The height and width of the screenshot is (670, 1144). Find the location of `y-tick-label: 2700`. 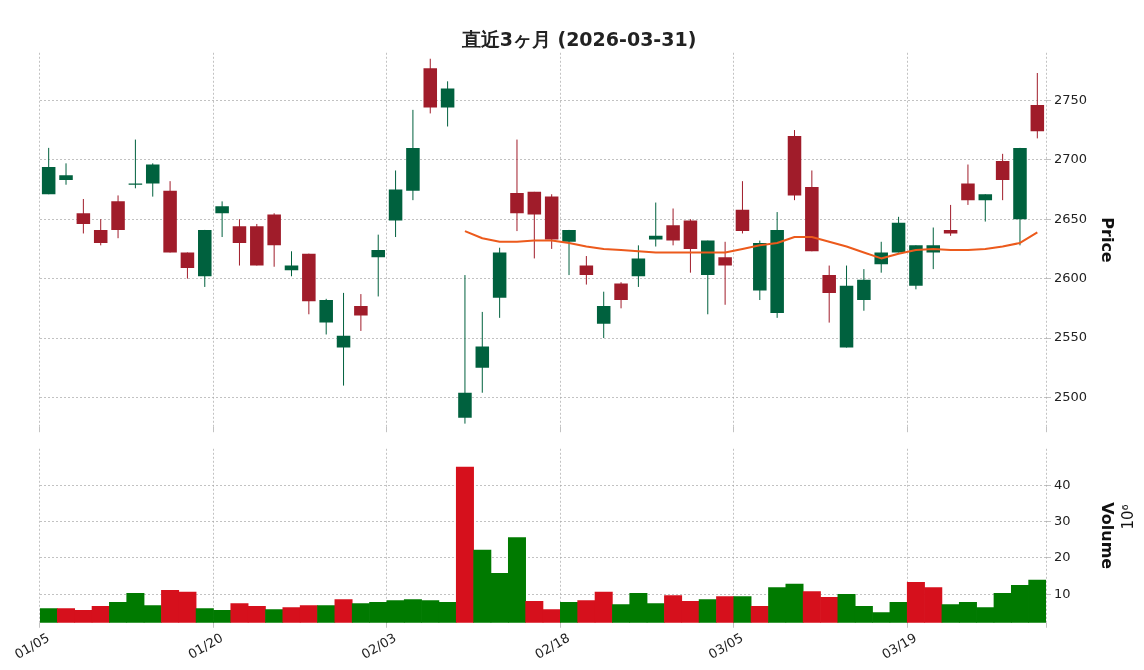

y-tick-label: 2700 is located at coordinates (1071, 159).